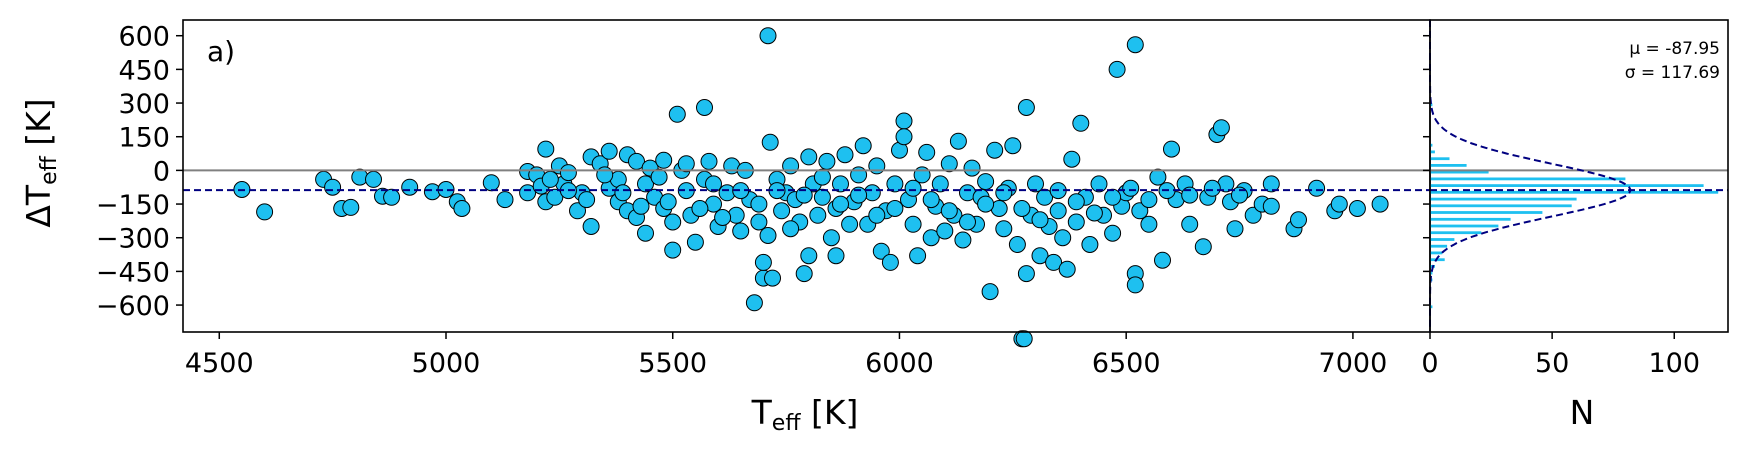  What do you see at coordinates (1574, 206) in the screenshot?
I see `histogram-bars` at bounding box center [1574, 206].